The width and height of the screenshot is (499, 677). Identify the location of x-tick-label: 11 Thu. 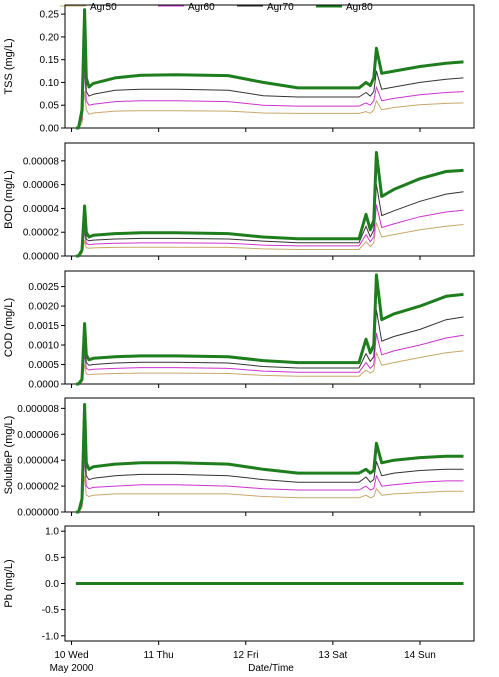
(159, 655).